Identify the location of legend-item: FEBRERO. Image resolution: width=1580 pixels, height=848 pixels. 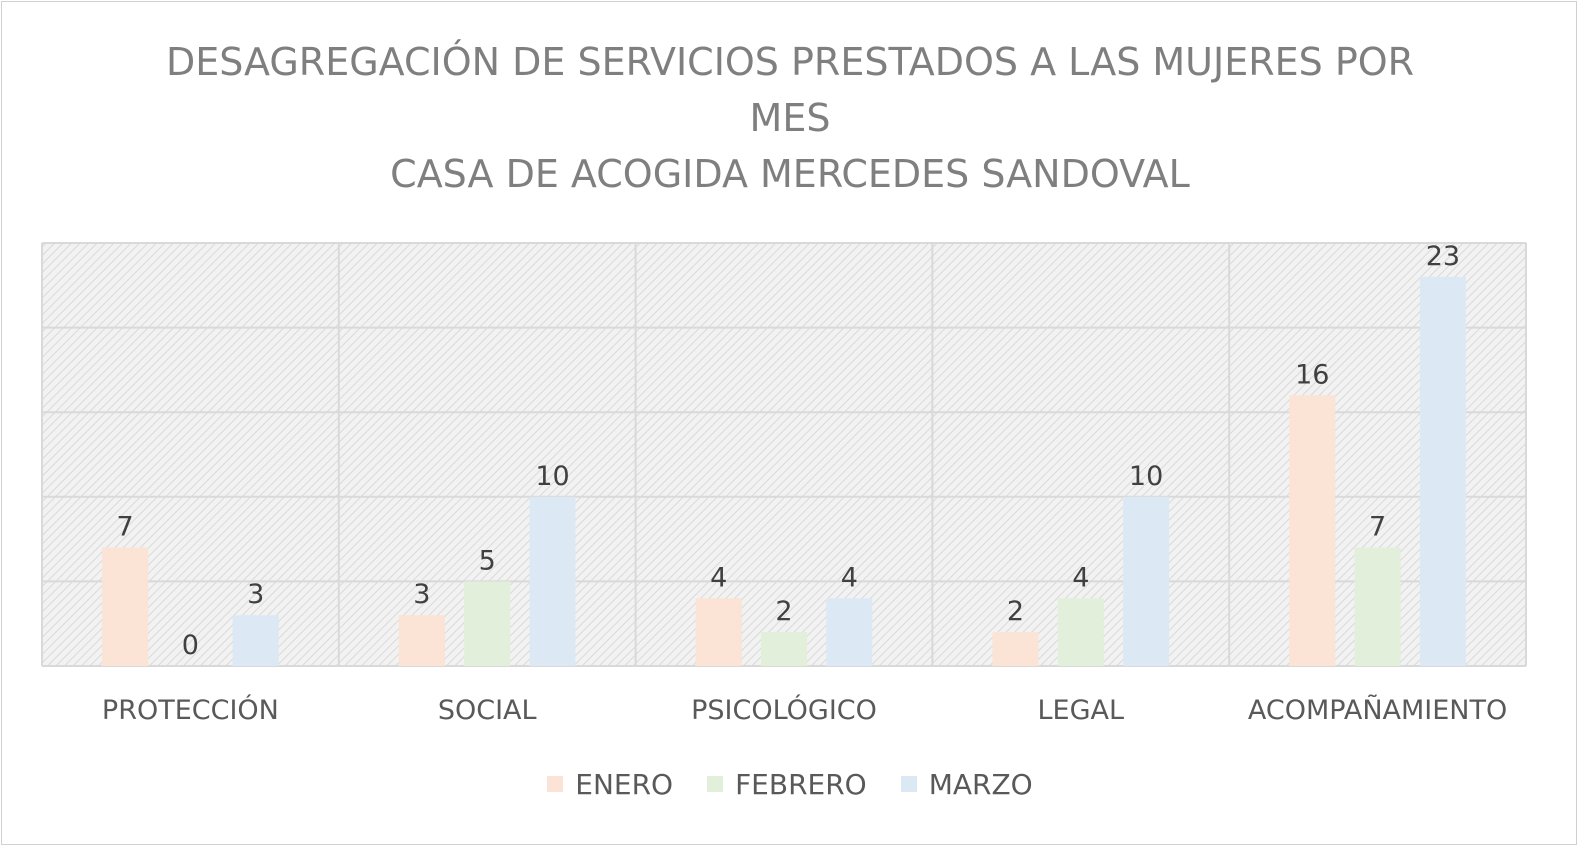
(787, 784).